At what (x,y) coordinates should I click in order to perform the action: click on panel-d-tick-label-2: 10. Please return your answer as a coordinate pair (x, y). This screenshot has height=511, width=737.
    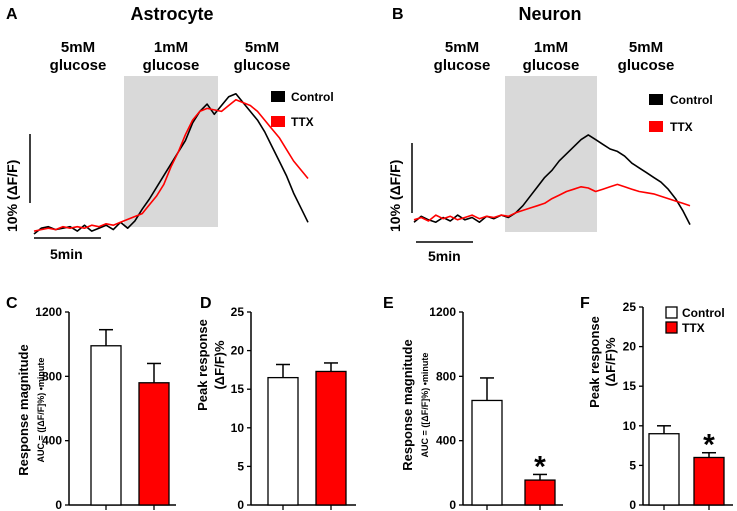
    Looking at the image, I should click on (238, 428).